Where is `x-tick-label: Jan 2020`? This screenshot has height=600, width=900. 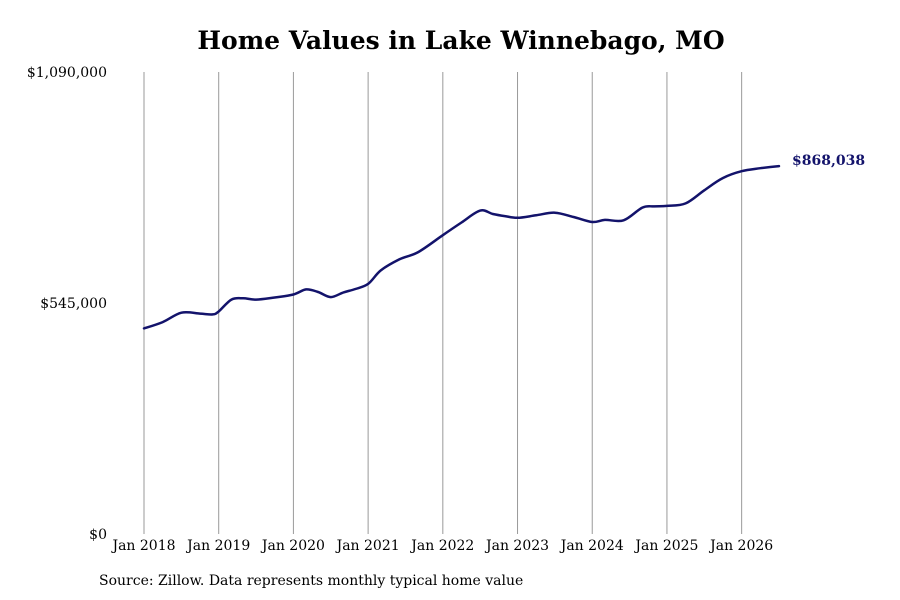
x-tick-label: Jan 2020 is located at coordinates (292, 546).